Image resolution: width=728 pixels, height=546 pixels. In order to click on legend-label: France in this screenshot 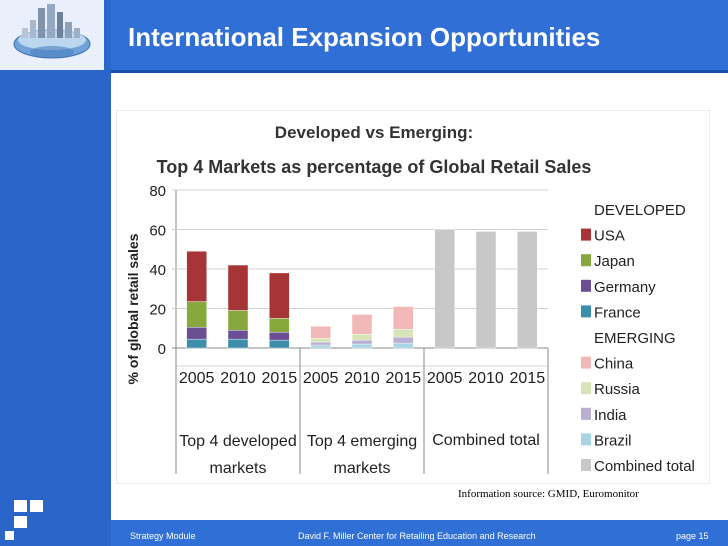, I will do `click(617, 312)`.